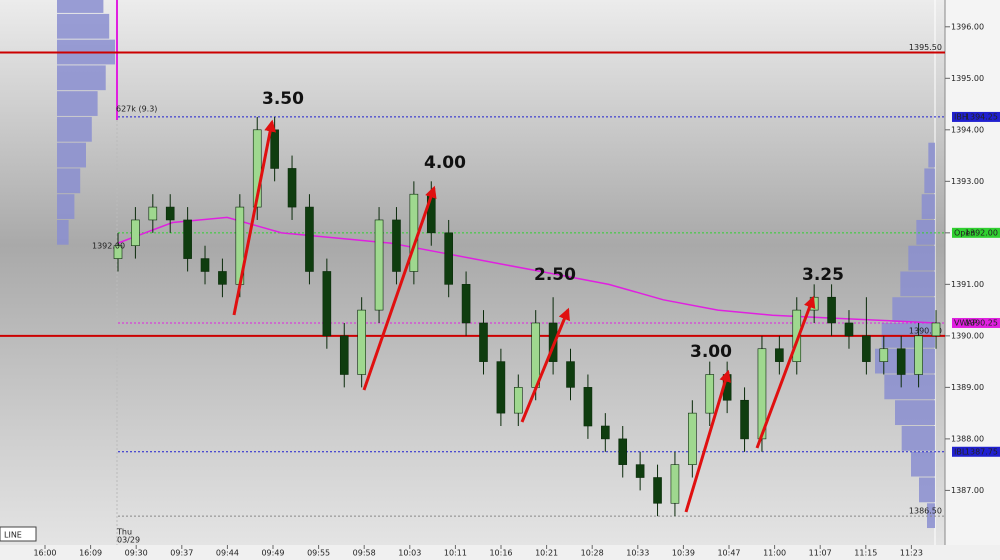 This screenshot has width=1000, height=560. What do you see at coordinates (181, 553) in the screenshot?
I see `x-tick-label: 09:37` at bounding box center [181, 553].